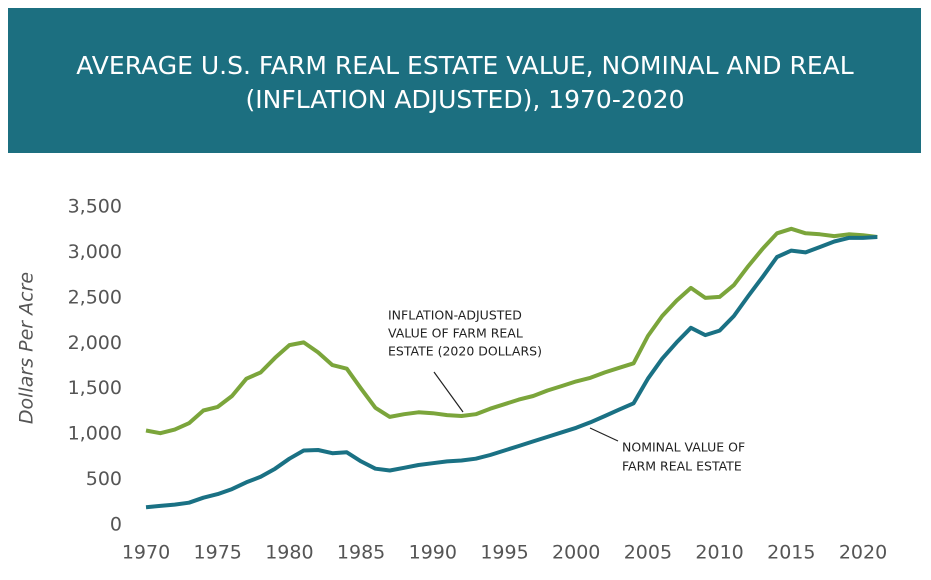 This screenshot has width=931, height=580. I want to click on x-tick-label: 2005, so click(648, 553).